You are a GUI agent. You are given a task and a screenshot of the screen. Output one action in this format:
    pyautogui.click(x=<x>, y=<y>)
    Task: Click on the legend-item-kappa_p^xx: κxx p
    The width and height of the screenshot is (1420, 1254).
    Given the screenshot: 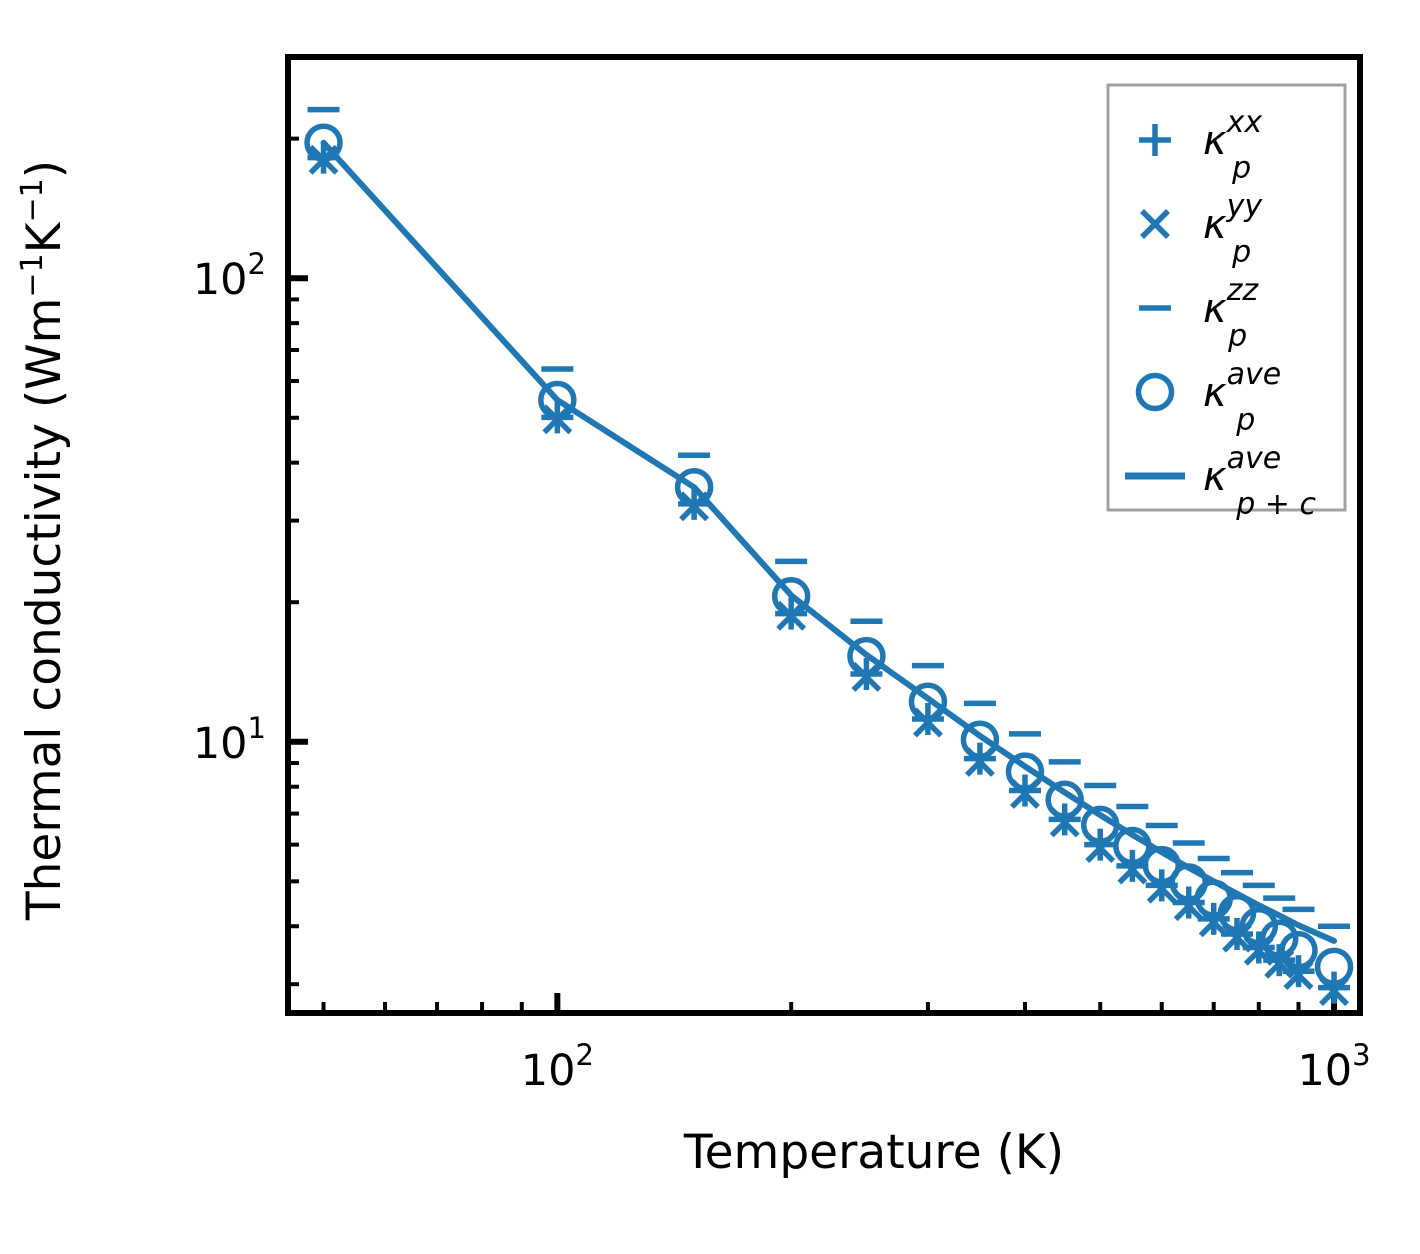 What is the action you would take?
    pyautogui.click(x=1200, y=145)
    